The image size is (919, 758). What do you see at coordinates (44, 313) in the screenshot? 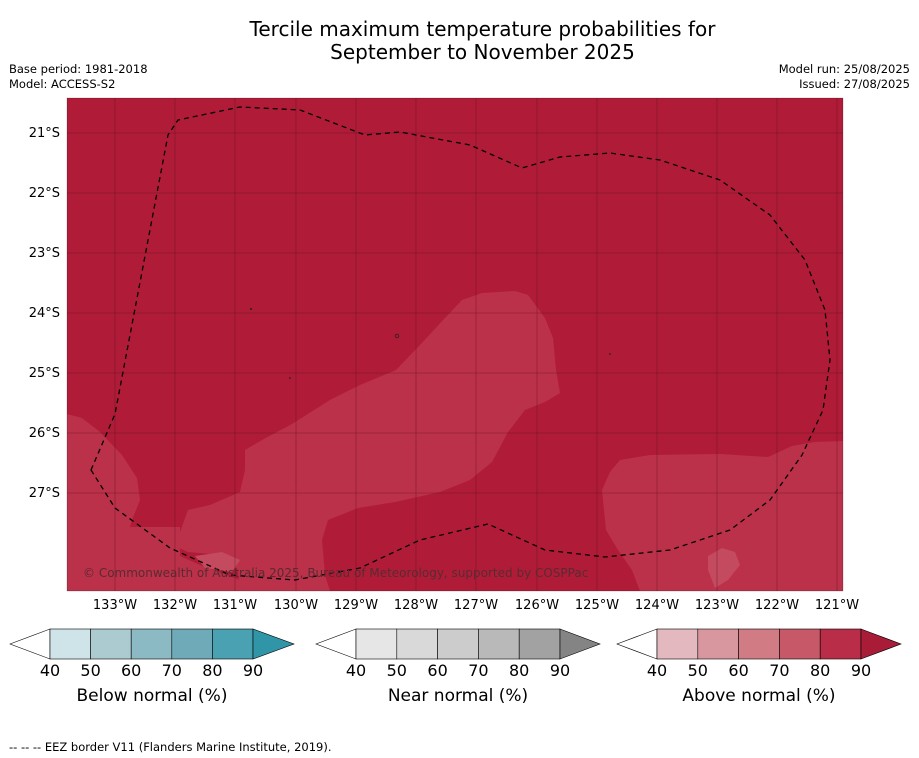
I see `latitude-label: 24°S` at bounding box center [44, 313].